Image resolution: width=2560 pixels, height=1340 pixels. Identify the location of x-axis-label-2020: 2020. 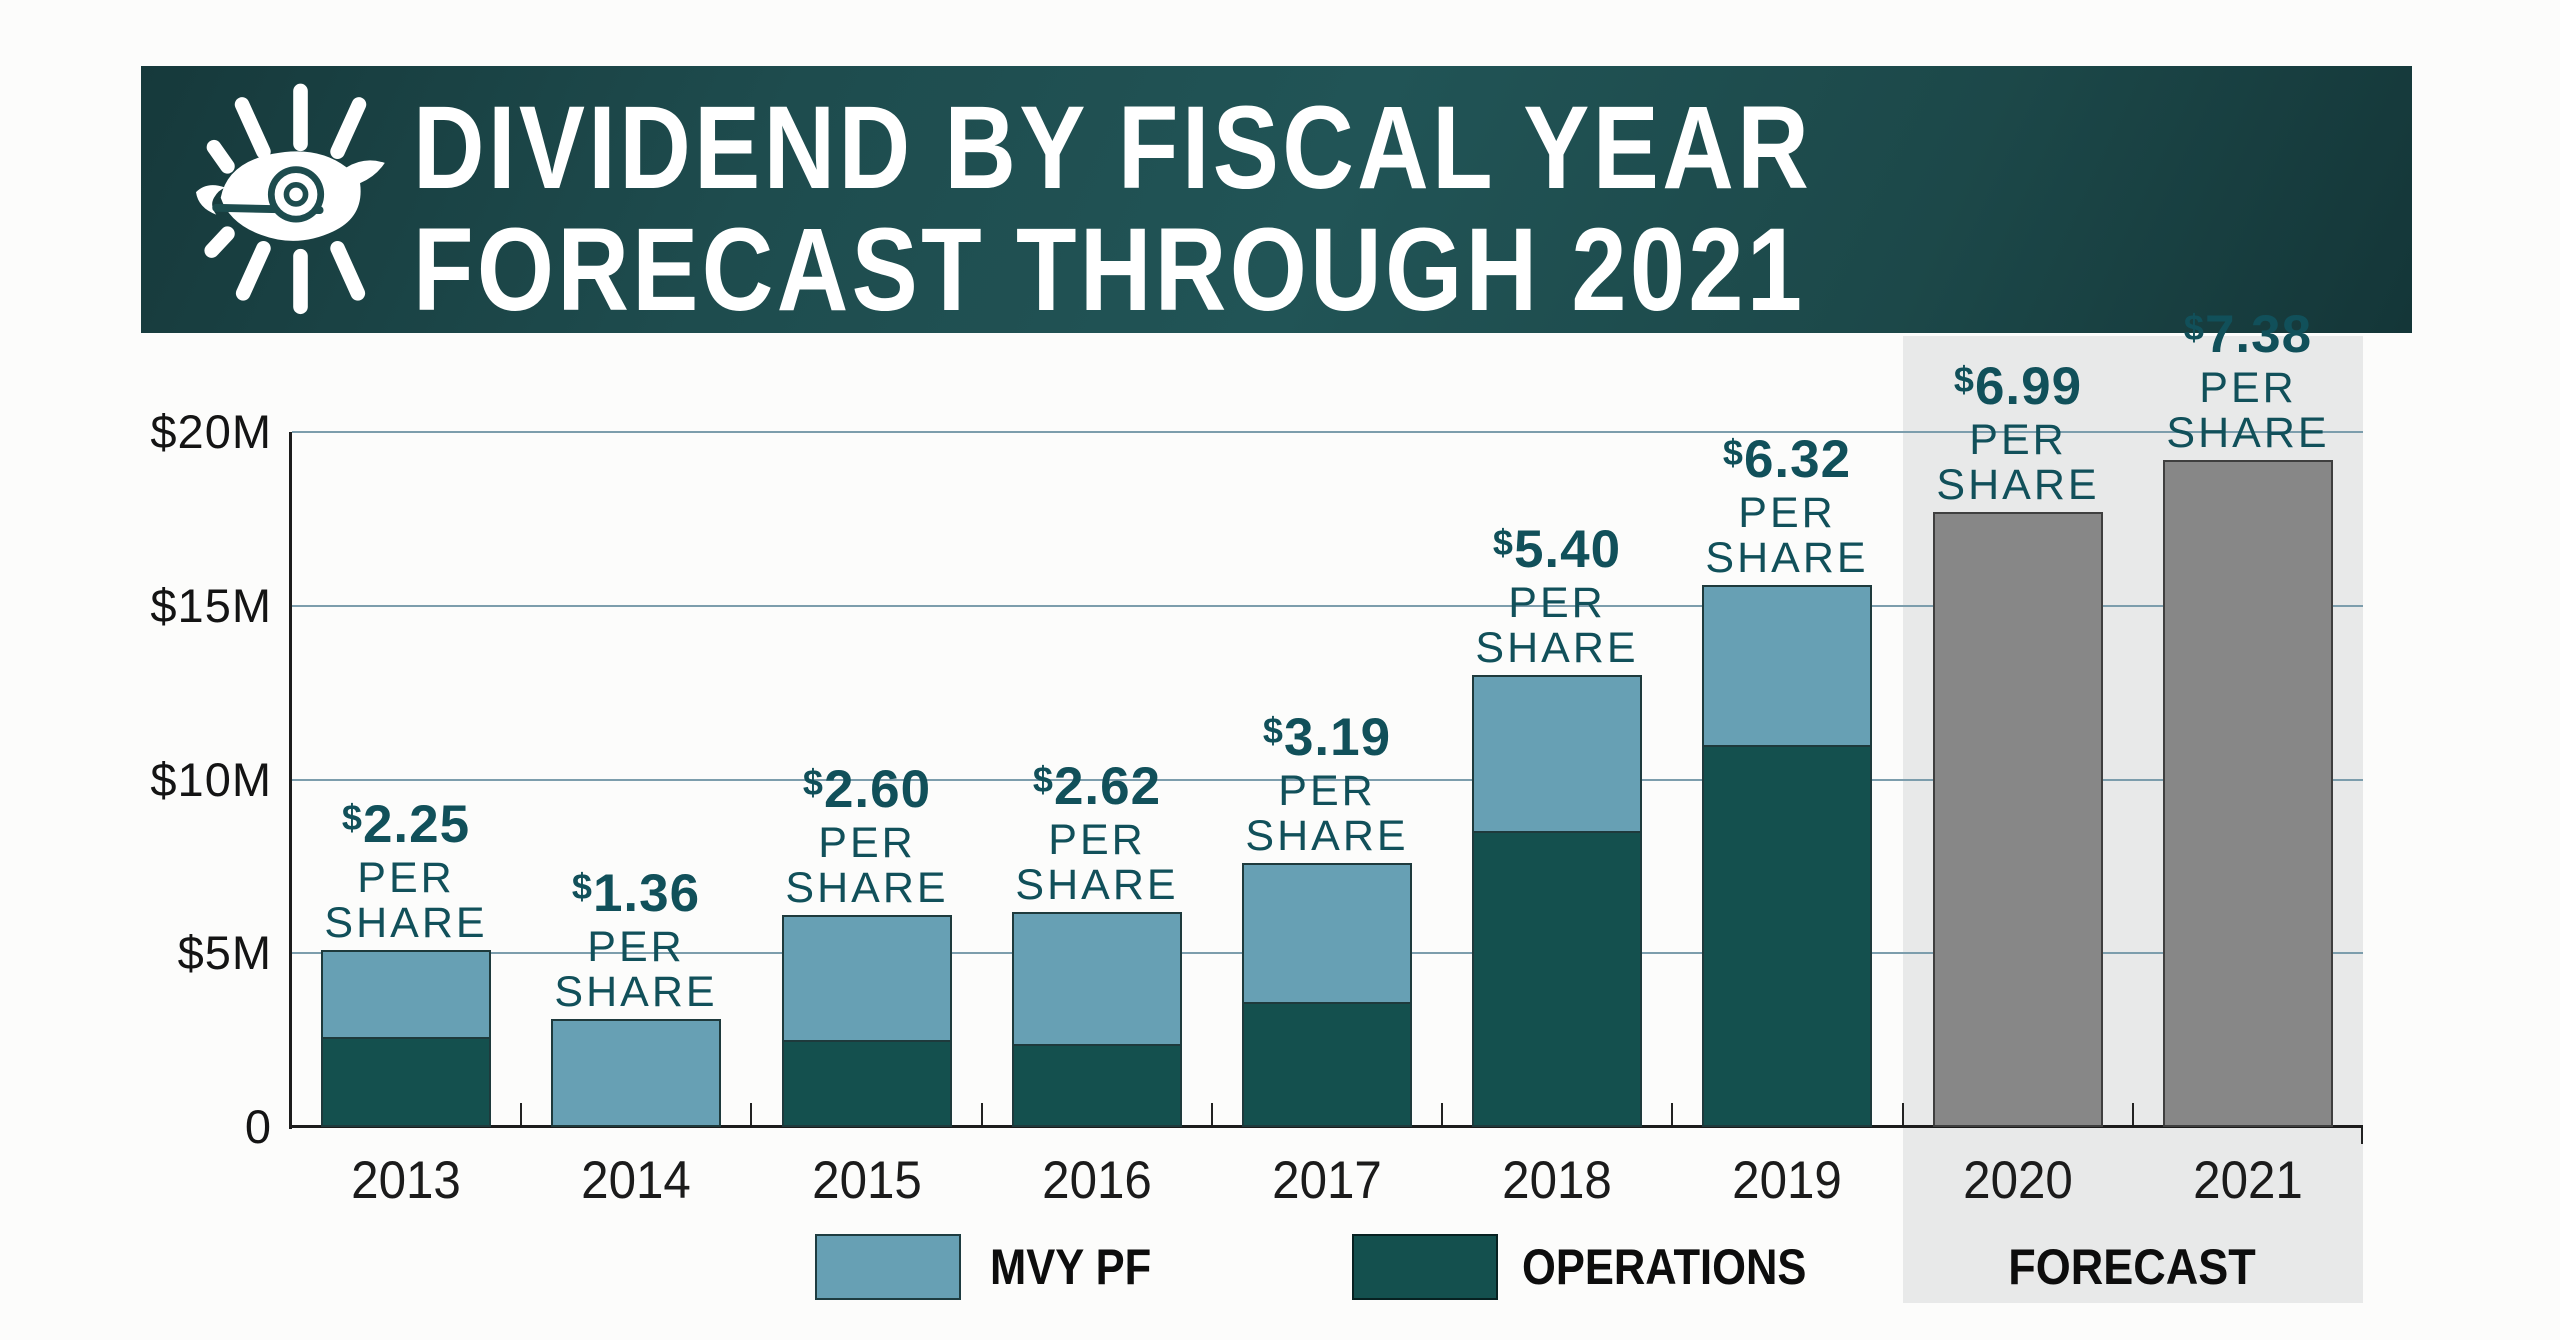
(2018, 1180).